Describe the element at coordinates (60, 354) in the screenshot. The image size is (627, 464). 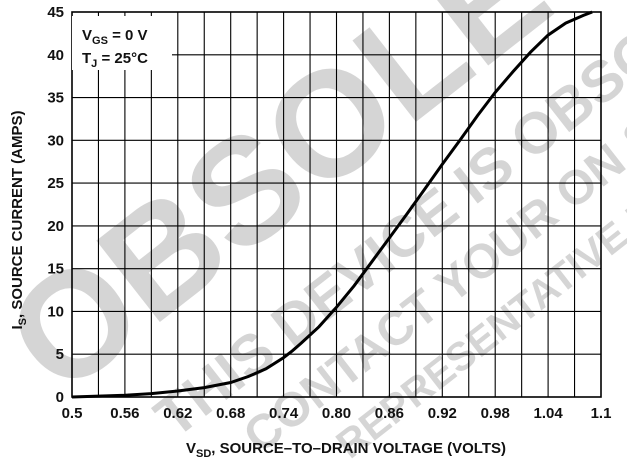
I see `y-tick-label: 5` at that location.